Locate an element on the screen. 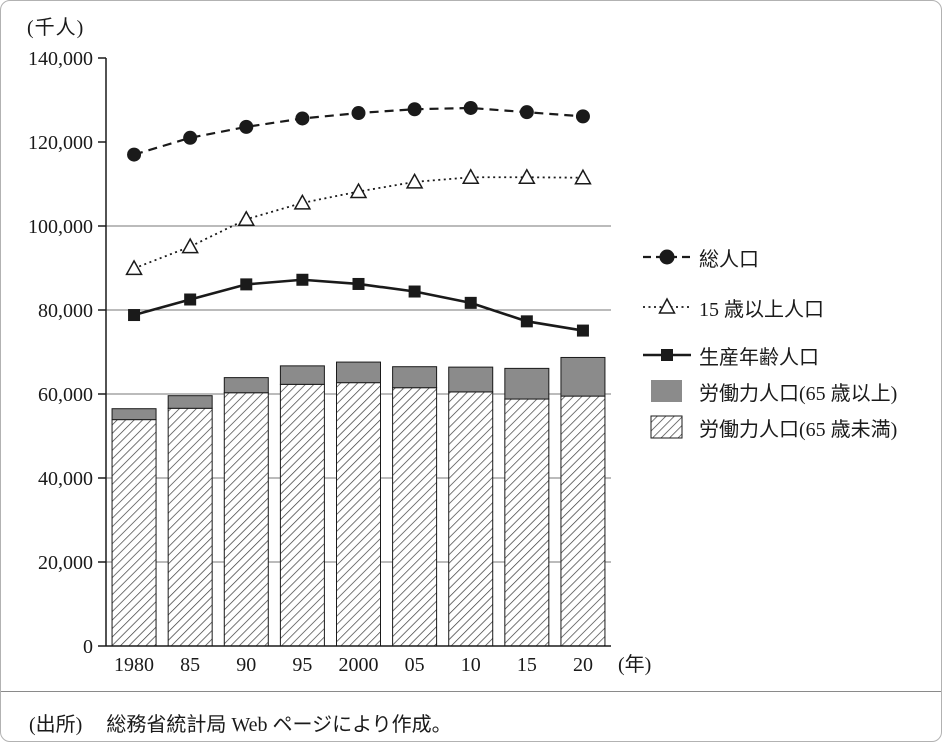 This screenshot has height=742, width=942. legend-item-labor-force-65-plus: 労働力人口(65 歳以上) is located at coordinates (769, 391).